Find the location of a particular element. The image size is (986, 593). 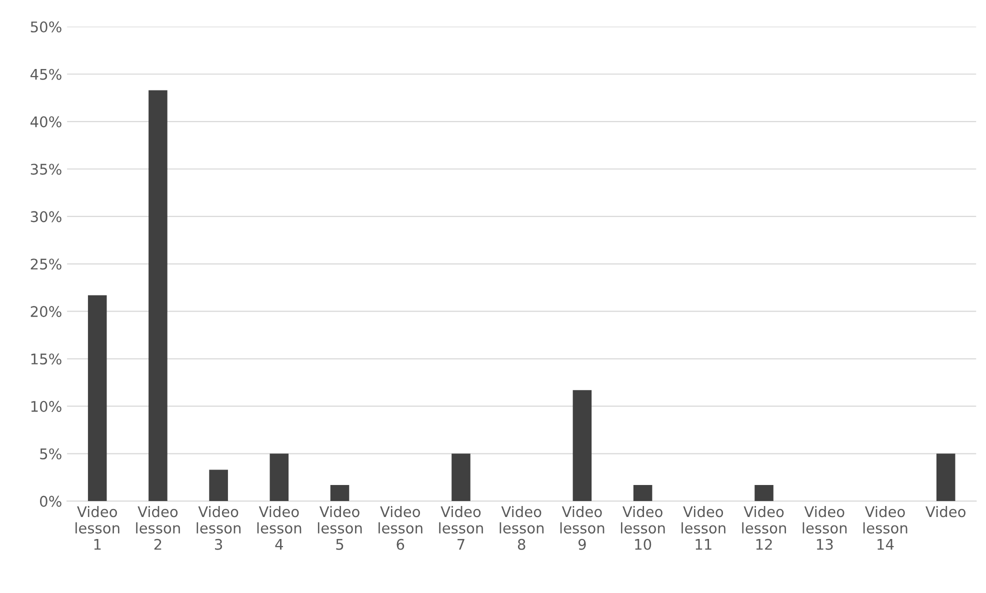

x-tick-label: Video lesson 8 is located at coordinates (522, 528).